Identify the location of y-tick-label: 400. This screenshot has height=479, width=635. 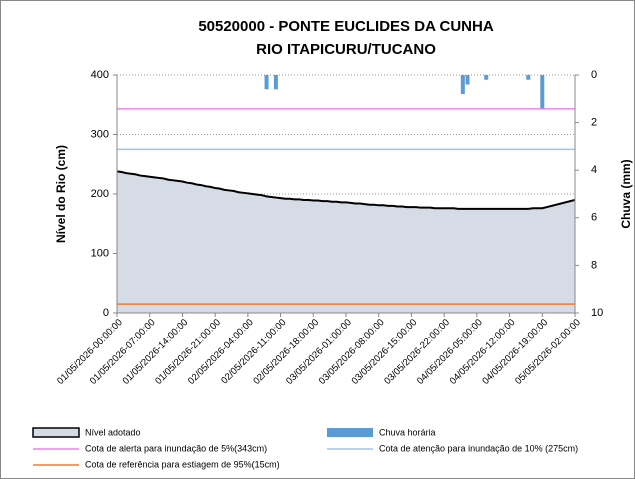
(100, 75).